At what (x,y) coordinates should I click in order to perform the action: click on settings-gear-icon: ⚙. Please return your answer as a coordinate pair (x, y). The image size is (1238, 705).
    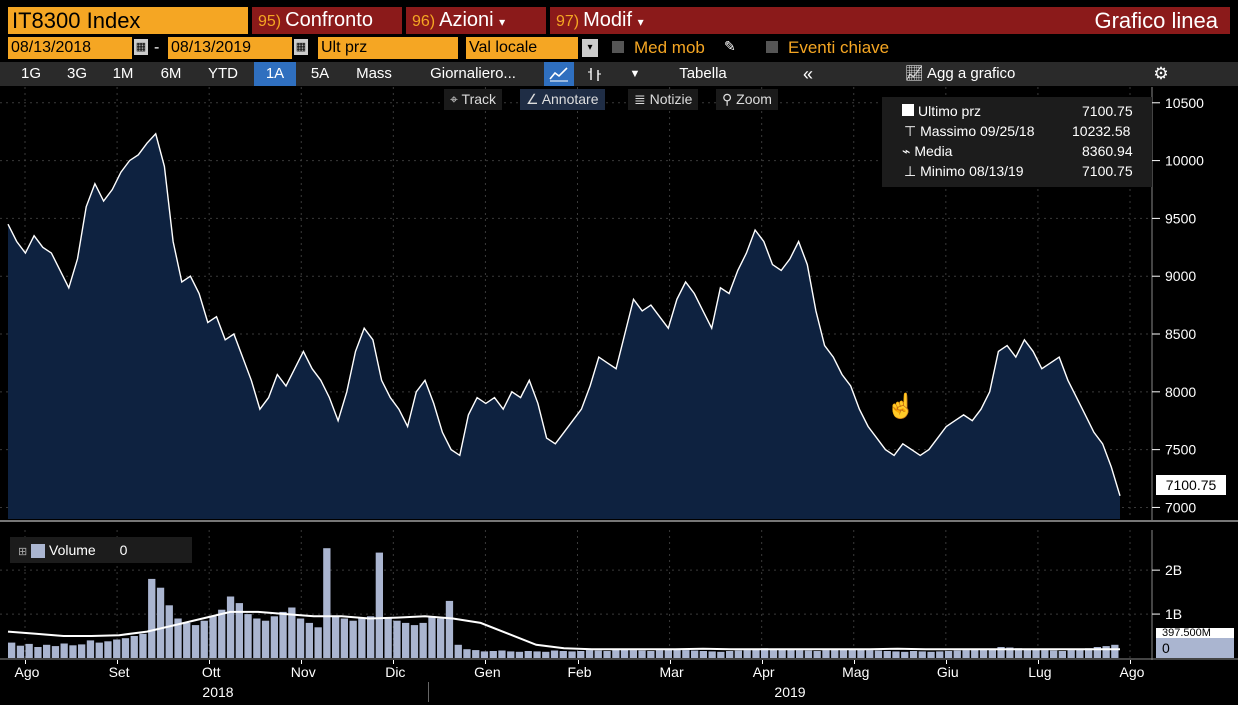
    Looking at the image, I should click on (1161, 73).